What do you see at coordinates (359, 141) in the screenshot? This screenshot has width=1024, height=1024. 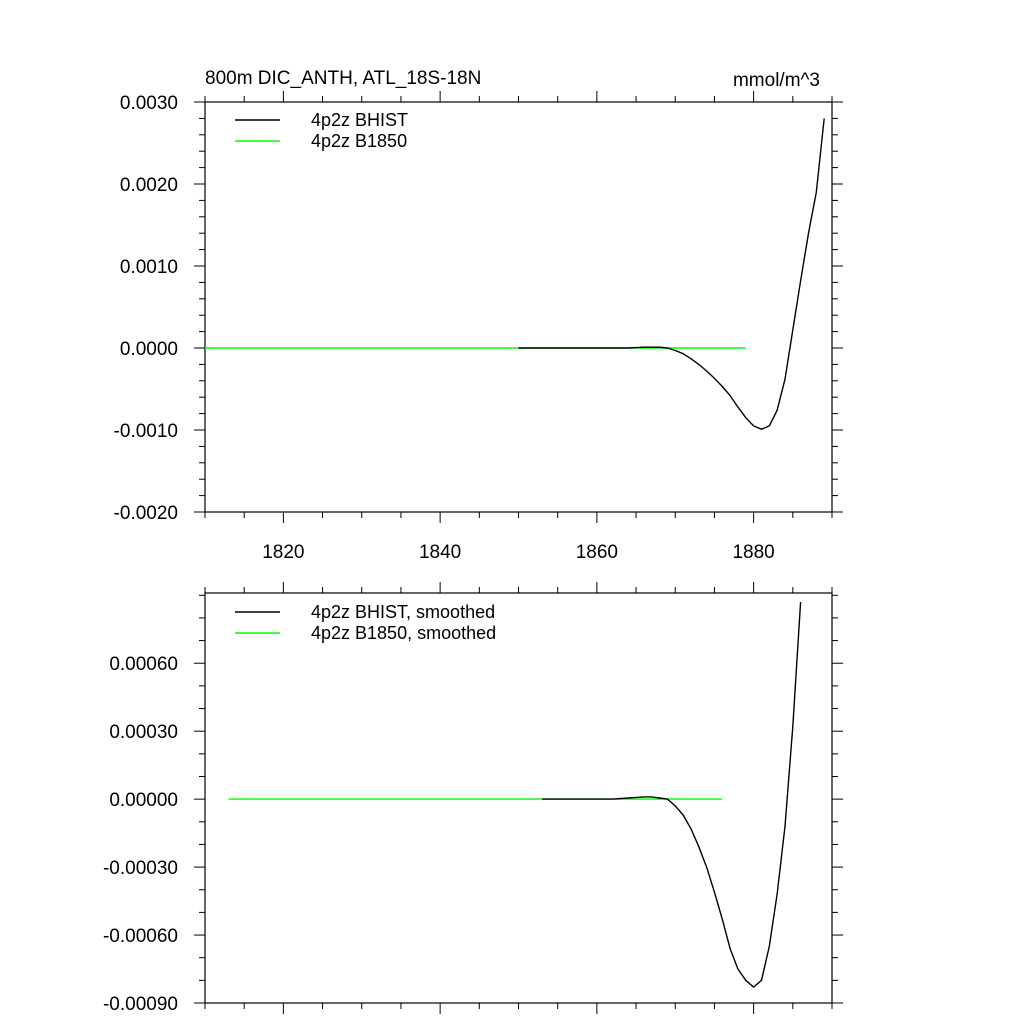 I see `legend-label: 4p2z B1850` at bounding box center [359, 141].